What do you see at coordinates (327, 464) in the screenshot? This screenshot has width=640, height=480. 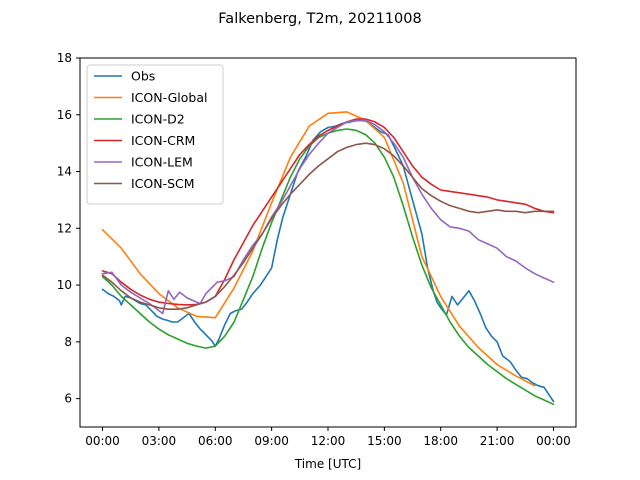 I see `x-axis-label: Time [UTC]` at bounding box center [327, 464].